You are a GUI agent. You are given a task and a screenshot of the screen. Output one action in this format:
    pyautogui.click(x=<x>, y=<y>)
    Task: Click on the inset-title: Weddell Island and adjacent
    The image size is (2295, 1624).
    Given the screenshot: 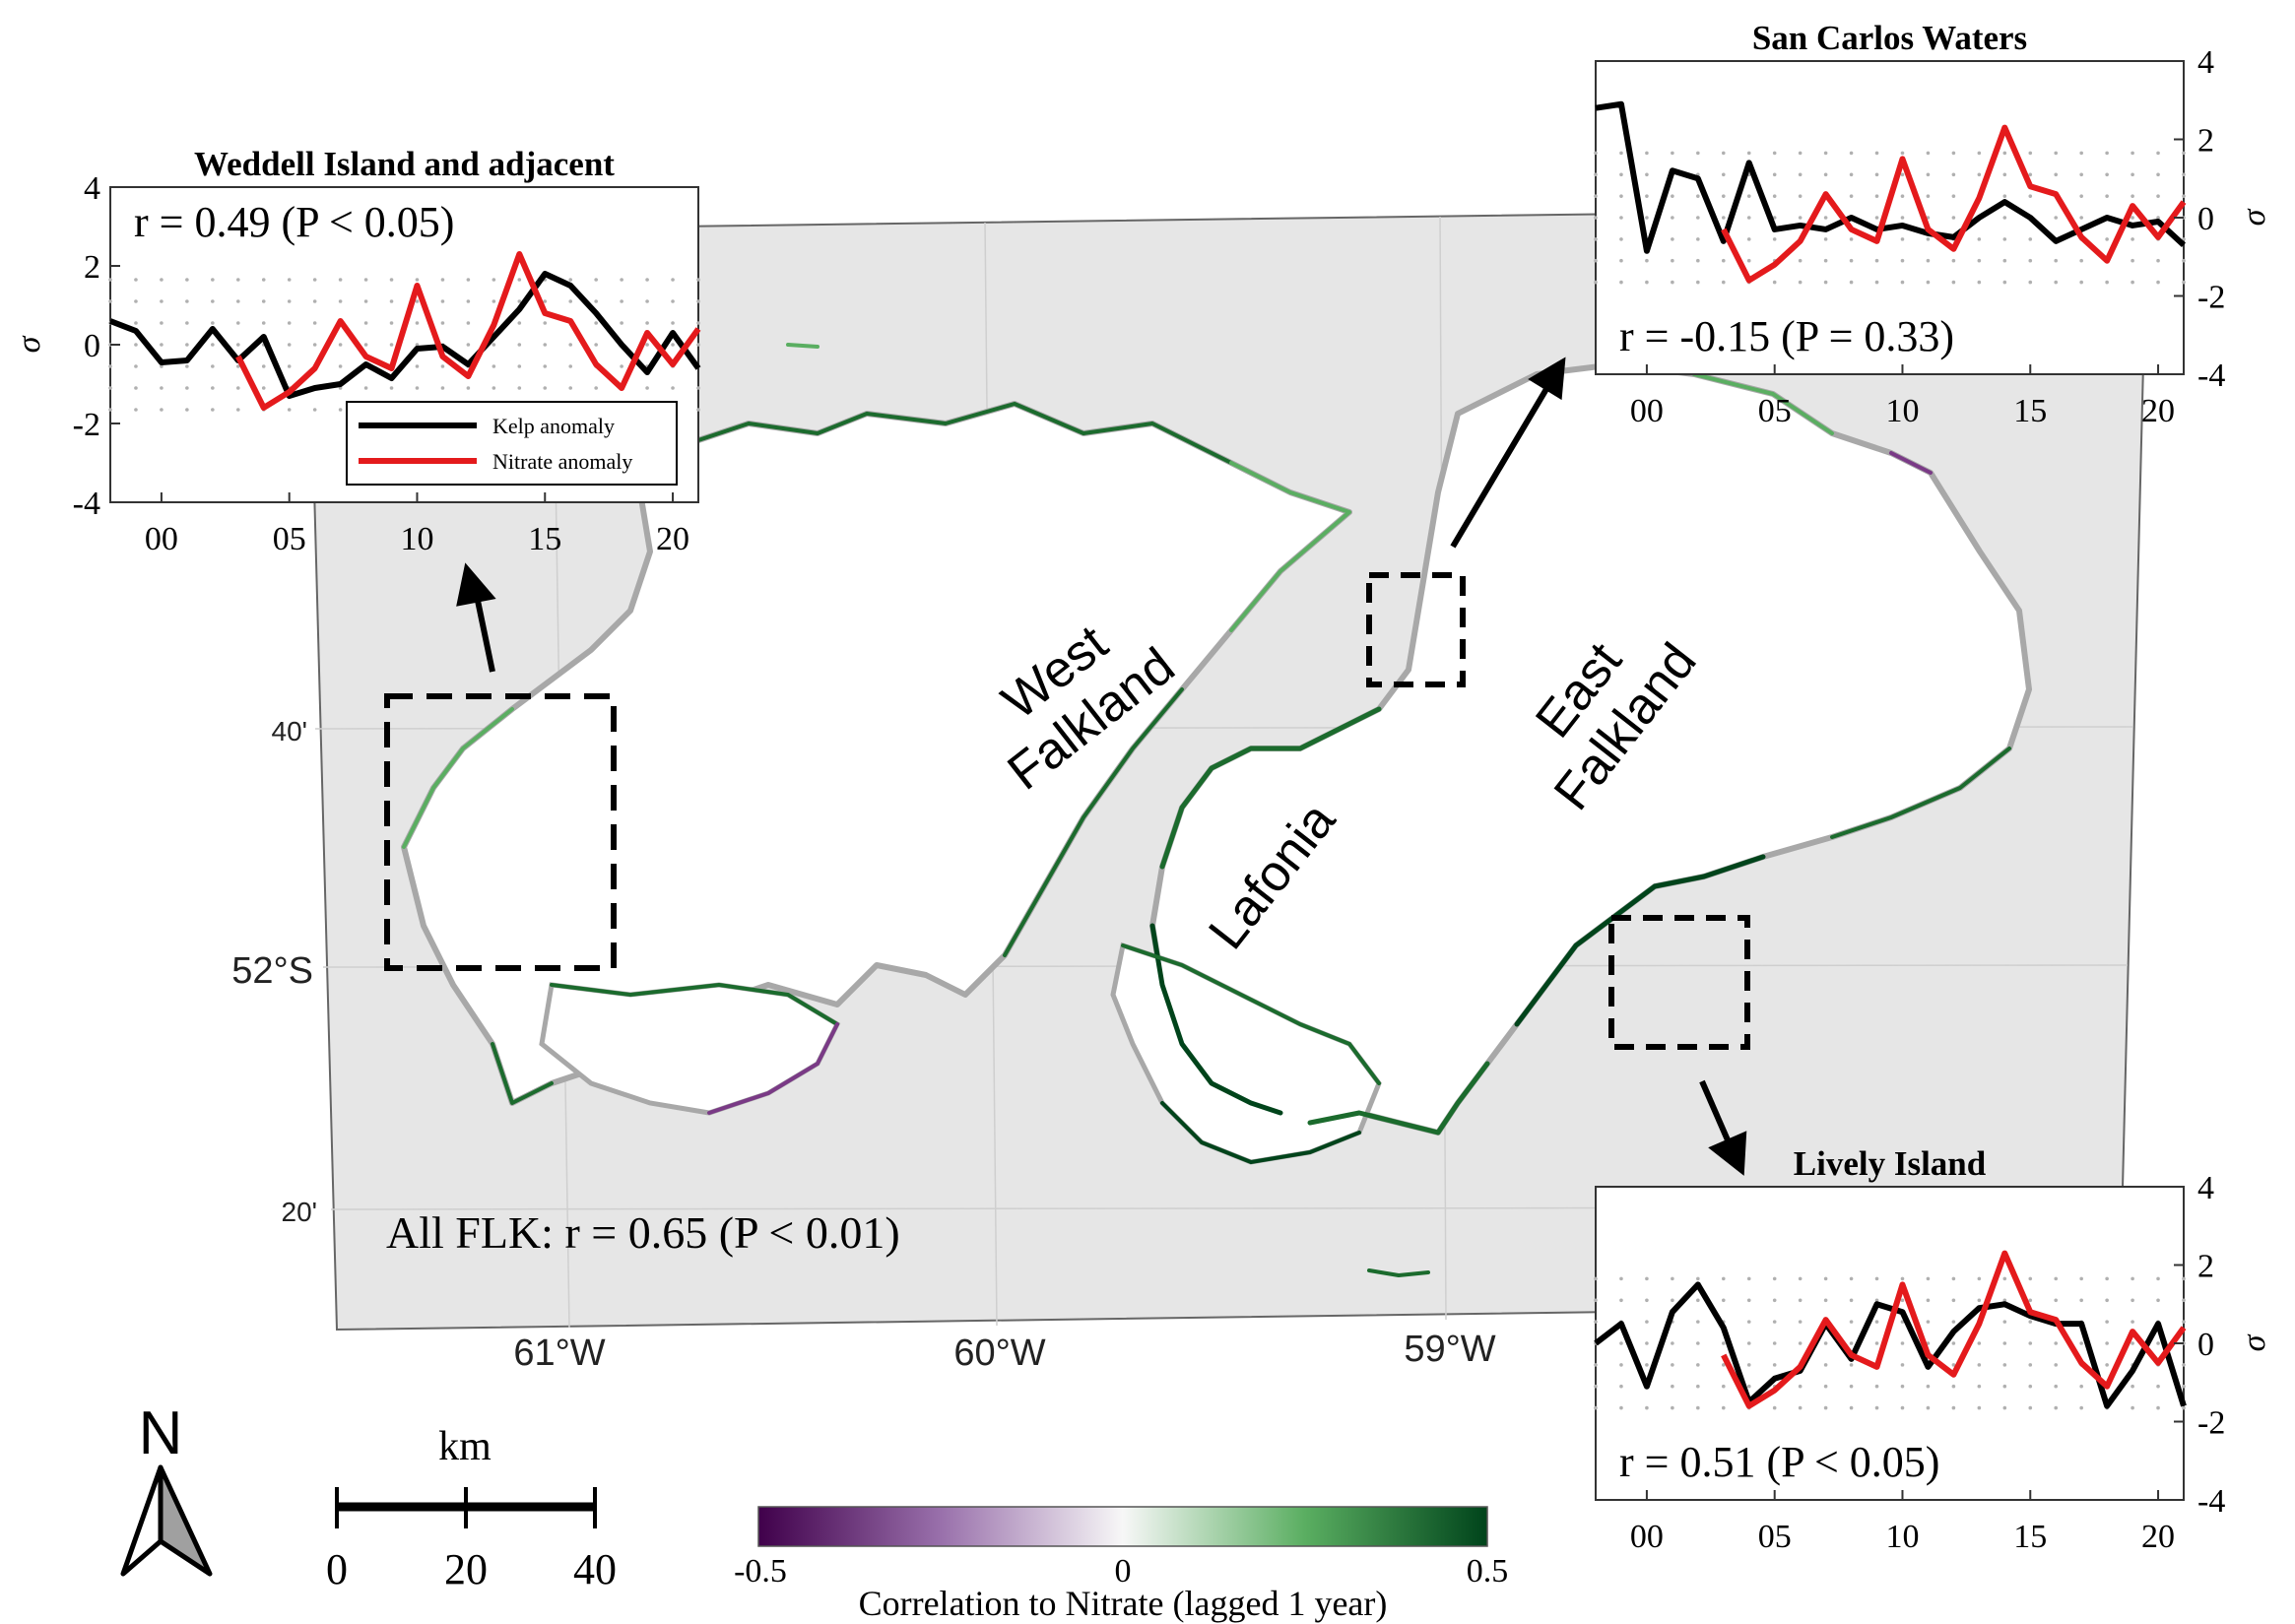 What is the action you would take?
    pyautogui.click(x=404, y=164)
    